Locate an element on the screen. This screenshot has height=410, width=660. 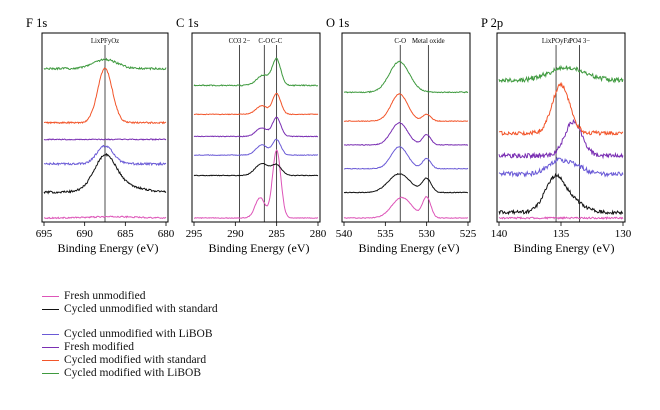
reference-label: C-C is located at coordinates (277, 41).